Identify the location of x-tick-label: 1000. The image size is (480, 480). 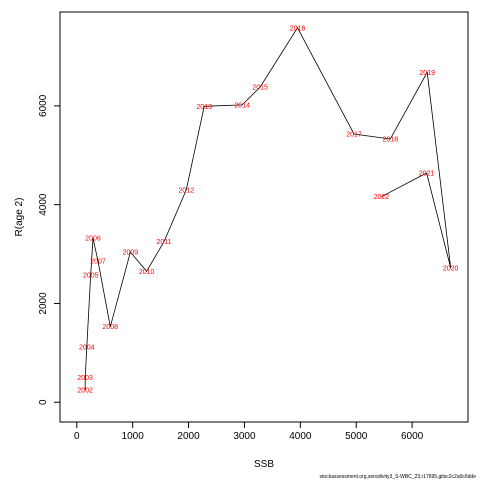
(133, 436).